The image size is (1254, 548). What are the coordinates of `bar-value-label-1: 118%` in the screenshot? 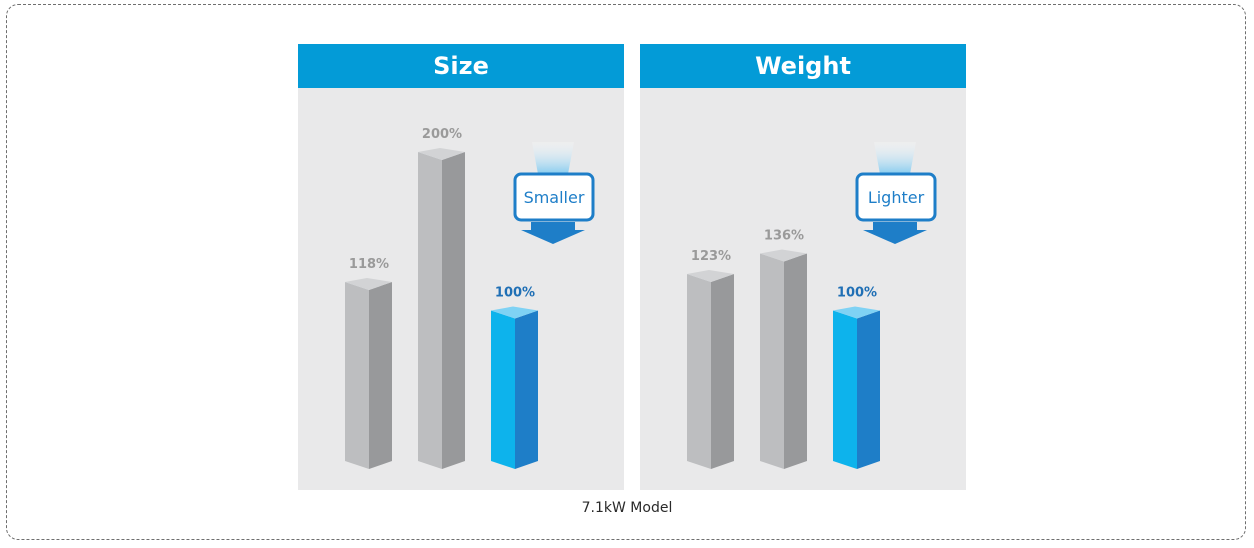 It's located at (369, 264).